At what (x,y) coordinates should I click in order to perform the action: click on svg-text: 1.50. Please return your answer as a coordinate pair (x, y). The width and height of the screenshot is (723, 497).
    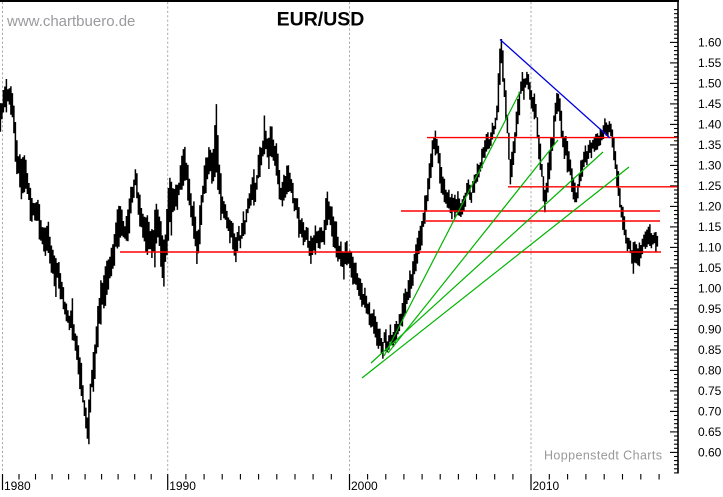
    Looking at the image, I should click on (710, 84).